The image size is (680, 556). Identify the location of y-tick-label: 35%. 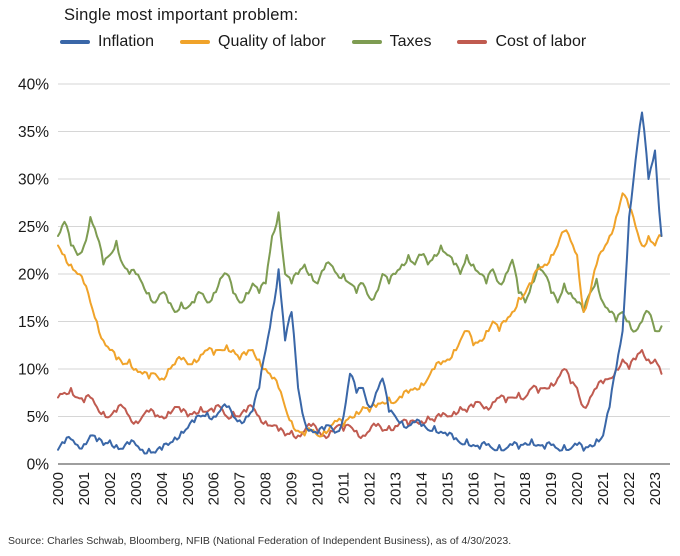
(33, 132).